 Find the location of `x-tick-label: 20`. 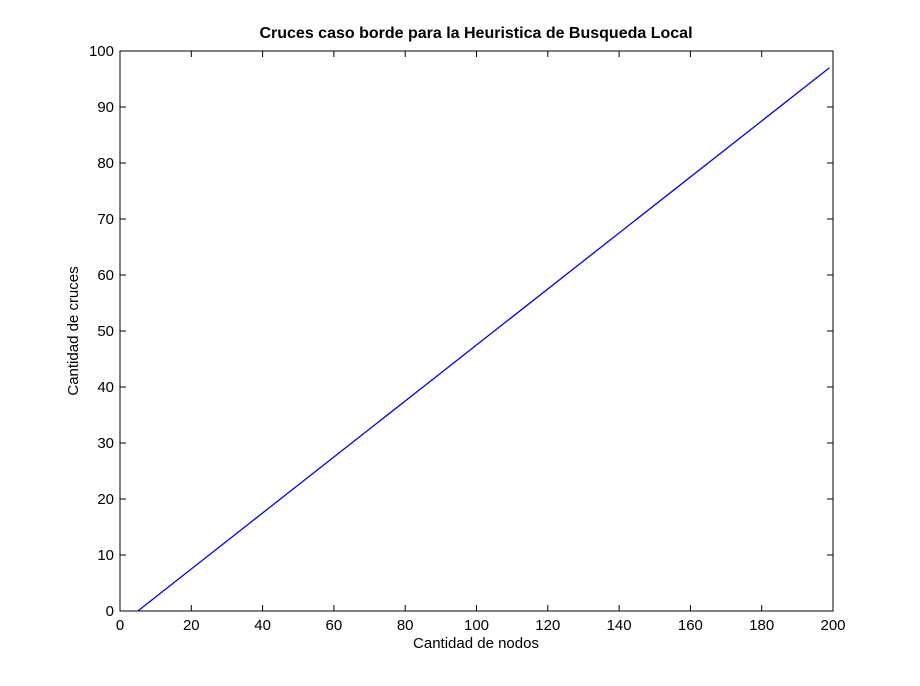

x-tick-label: 20 is located at coordinates (191, 625).